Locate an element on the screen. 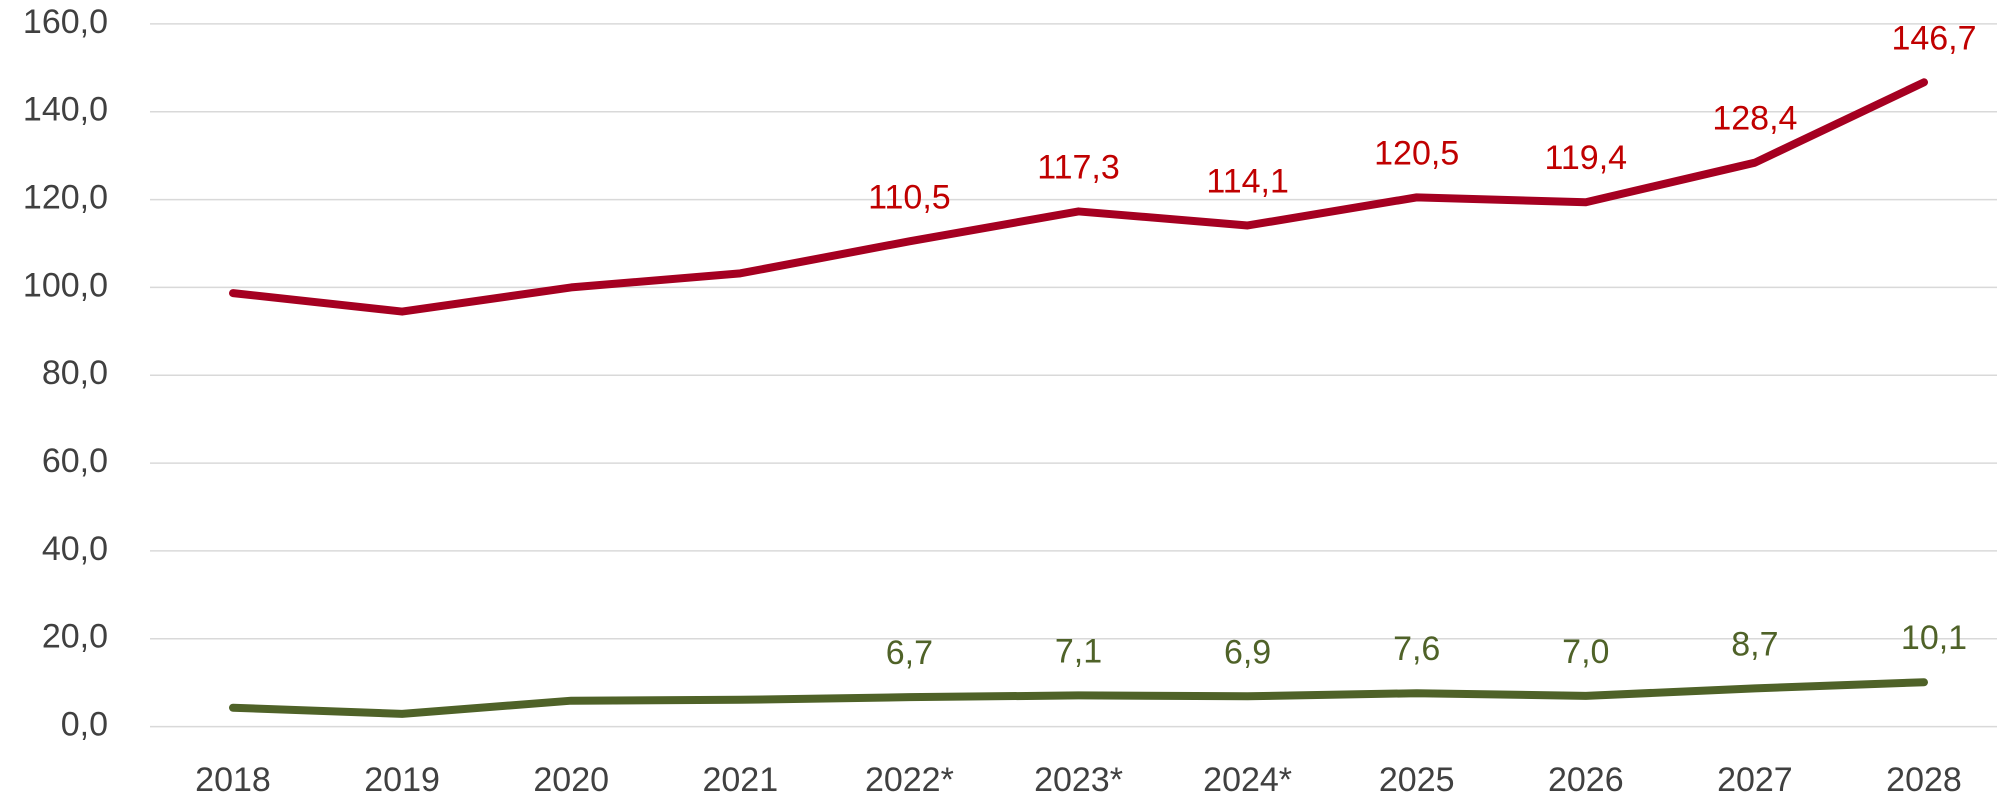  data-label: 7,0 is located at coordinates (1585, 652).